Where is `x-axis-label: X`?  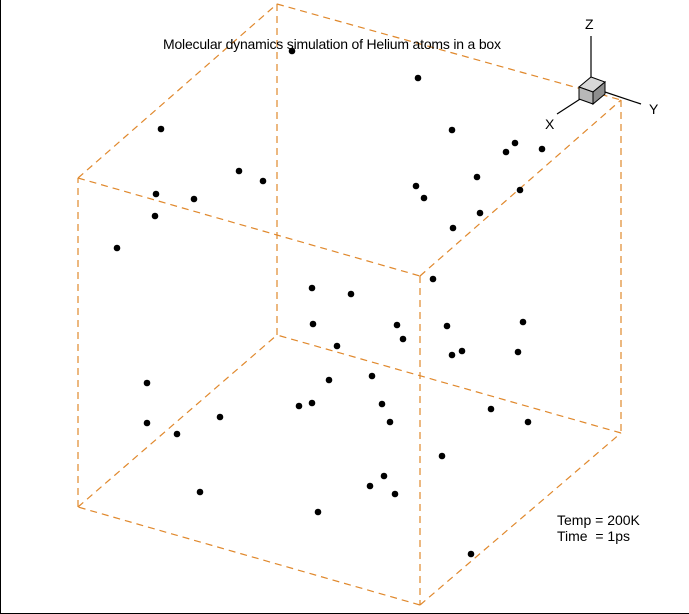 x-axis-label: X is located at coordinates (550, 124).